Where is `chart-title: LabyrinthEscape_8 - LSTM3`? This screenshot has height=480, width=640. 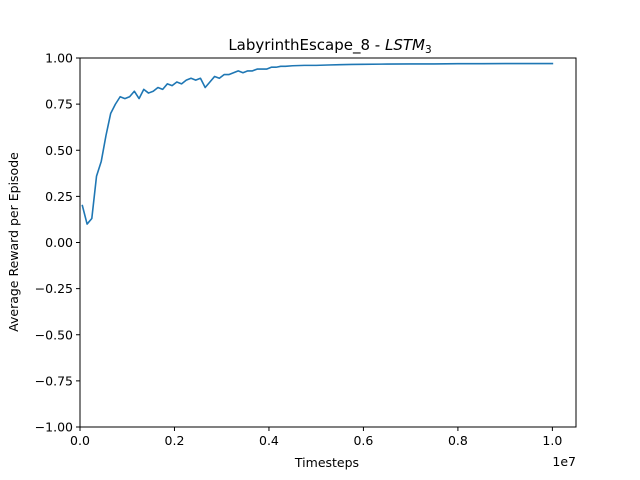 chart-title: LabyrinthEscape_8 - LSTM3 is located at coordinates (329, 46).